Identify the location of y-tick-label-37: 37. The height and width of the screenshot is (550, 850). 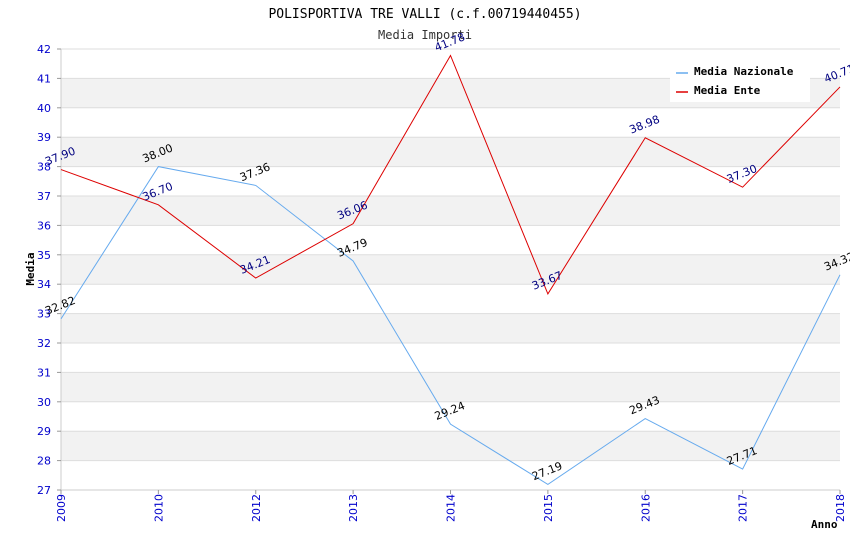
(44, 196).